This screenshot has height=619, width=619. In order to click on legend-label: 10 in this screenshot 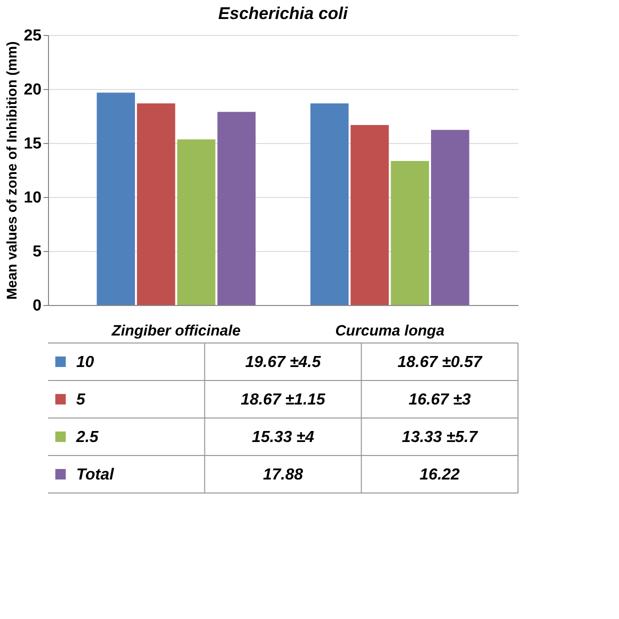, I will do `click(85, 362)`.